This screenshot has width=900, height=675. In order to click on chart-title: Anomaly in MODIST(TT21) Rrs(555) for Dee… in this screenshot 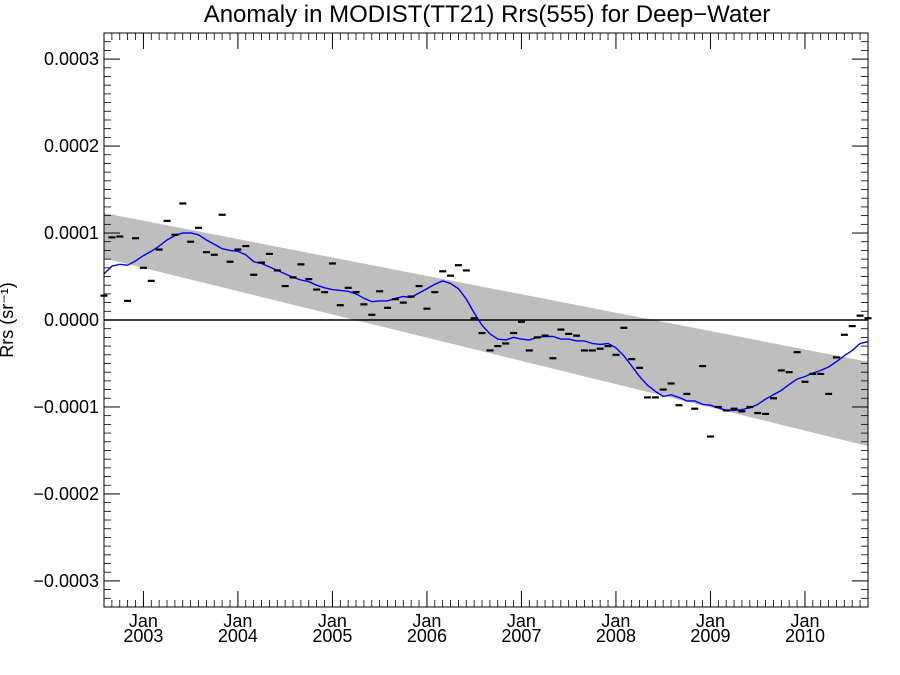, I will do `click(487, 14)`.